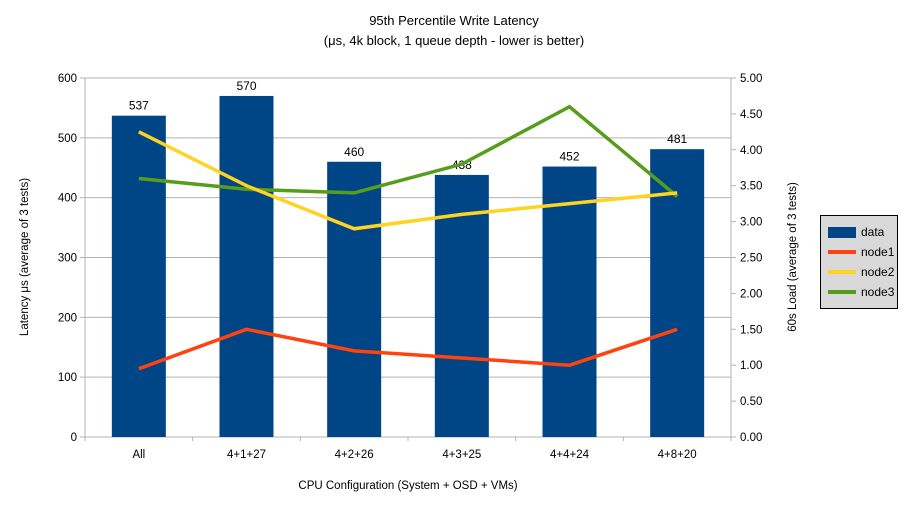 Image resolution: width=908 pixels, height=511 pixels. What do you see at coordinates (842, 232) in the screenshot?
I see `legend-bar-swatch-icon` at bounding box center [842, 232].